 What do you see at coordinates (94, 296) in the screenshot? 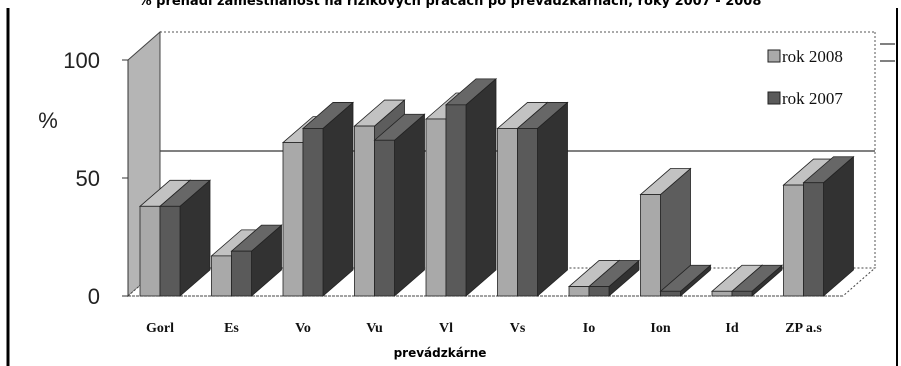
I see `y-tick-label: 0` at bounding box center [94, 296].